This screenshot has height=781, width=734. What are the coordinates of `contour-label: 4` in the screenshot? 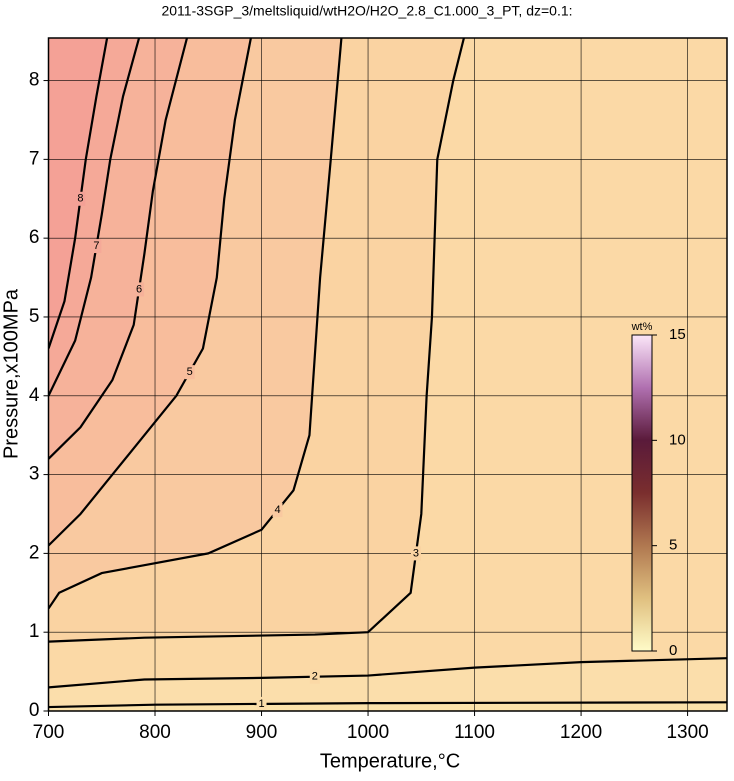 It's located at (277, 510).